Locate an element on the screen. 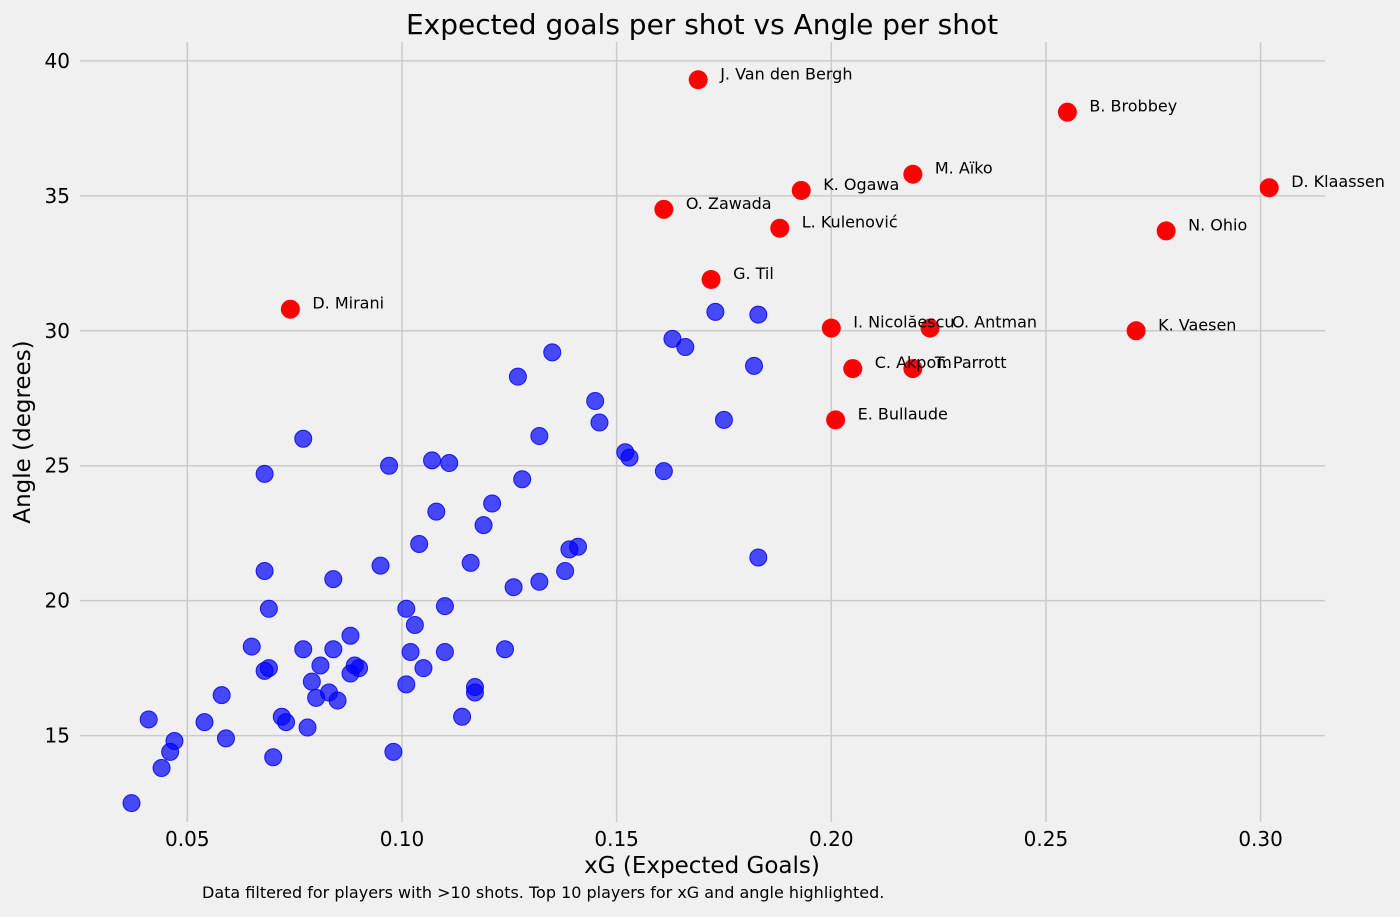  point-label: N. Ohio is located at coordinates (1217, 224).